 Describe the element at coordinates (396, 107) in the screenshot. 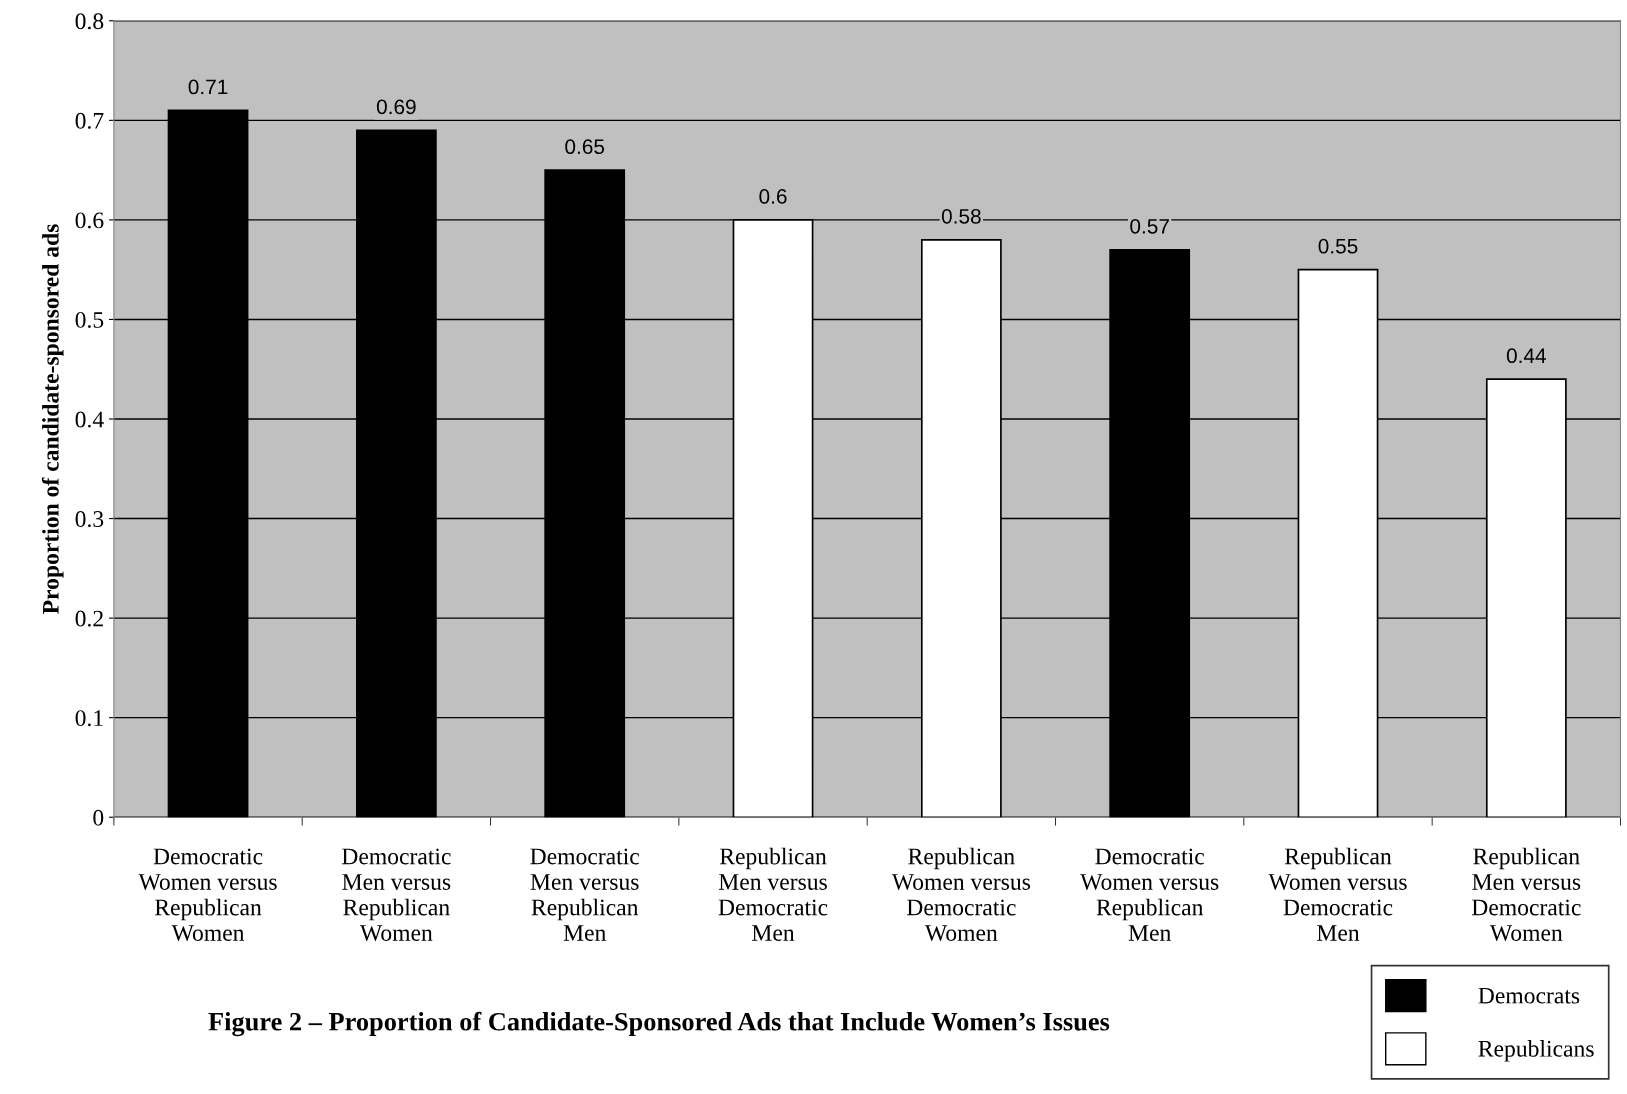

I see `data-label: 0.69` at that location.